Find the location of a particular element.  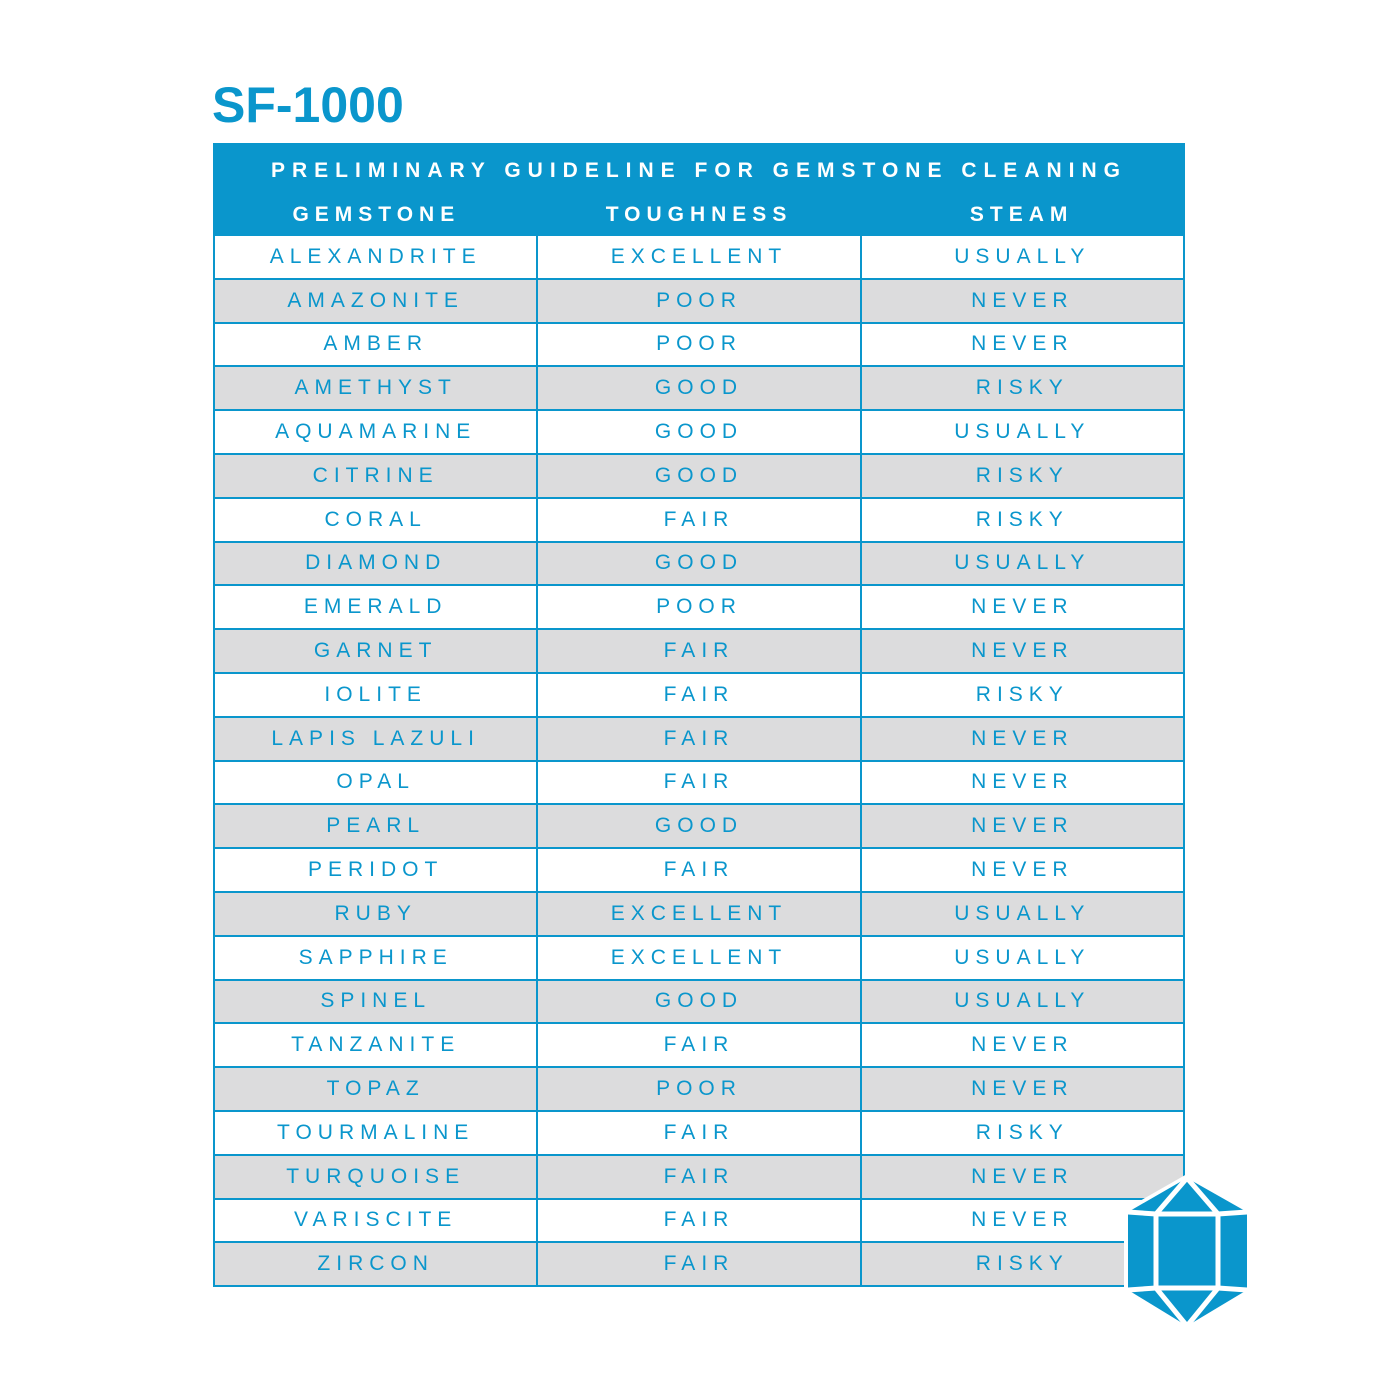

table-row: ZIRCON FAIR RISKY is located at coordinates (699, 1263).